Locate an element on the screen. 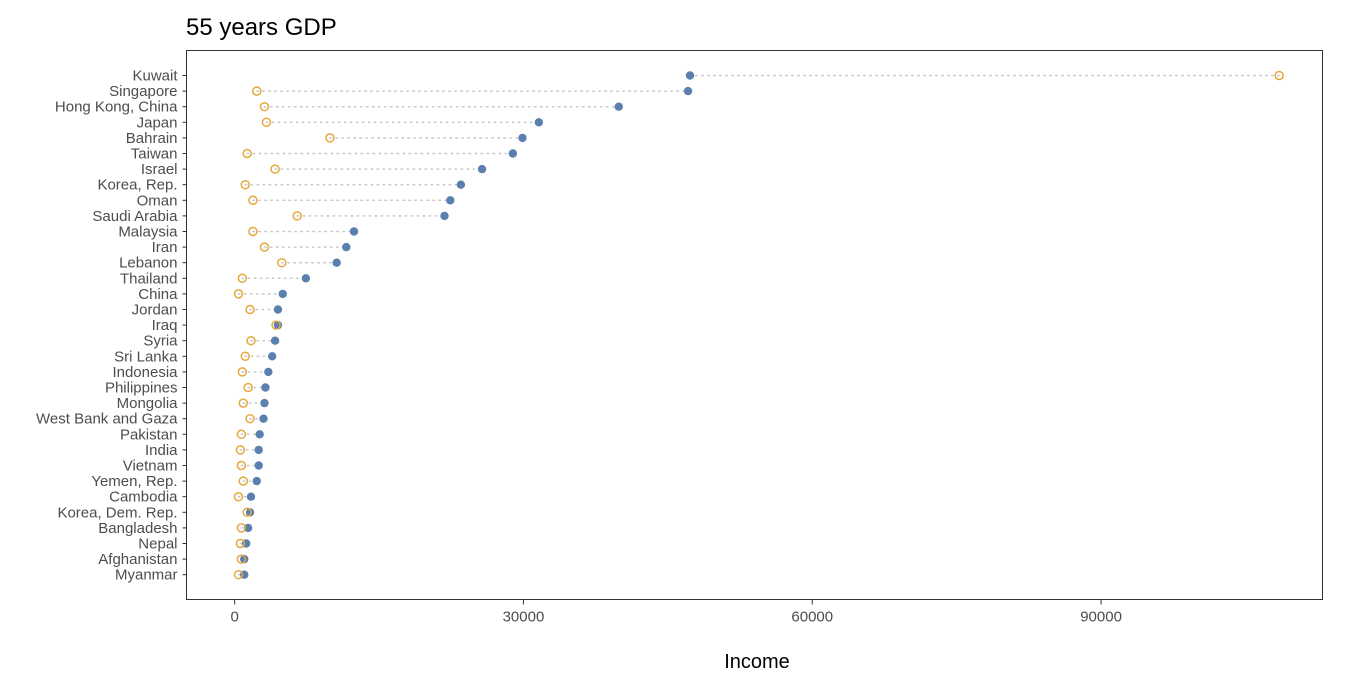 Image resolution: width=1346 pixels, height=686 pixels. y-tick-label: Japan is located at coordinates (157, 122).